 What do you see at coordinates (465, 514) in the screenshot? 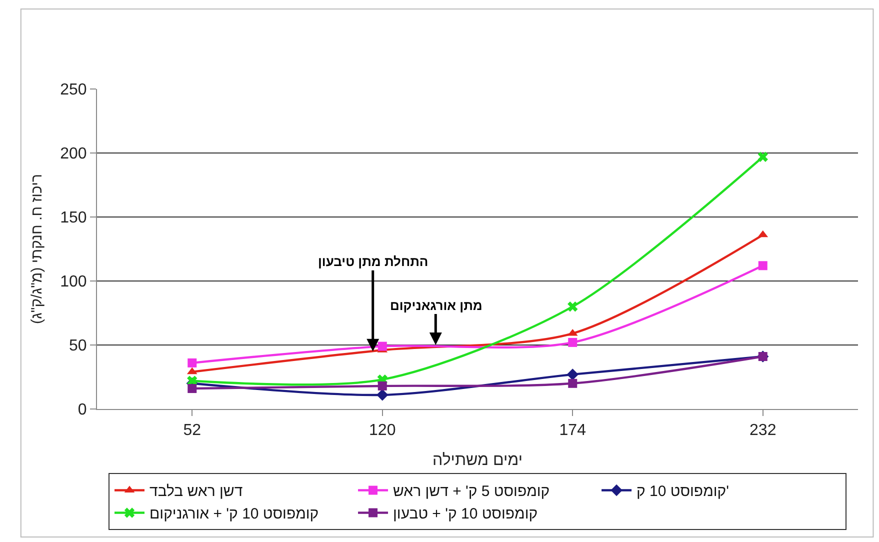
I see `legend-label: קומפוסט 10 ק' + טבעון` at bounding box center [465, 514].